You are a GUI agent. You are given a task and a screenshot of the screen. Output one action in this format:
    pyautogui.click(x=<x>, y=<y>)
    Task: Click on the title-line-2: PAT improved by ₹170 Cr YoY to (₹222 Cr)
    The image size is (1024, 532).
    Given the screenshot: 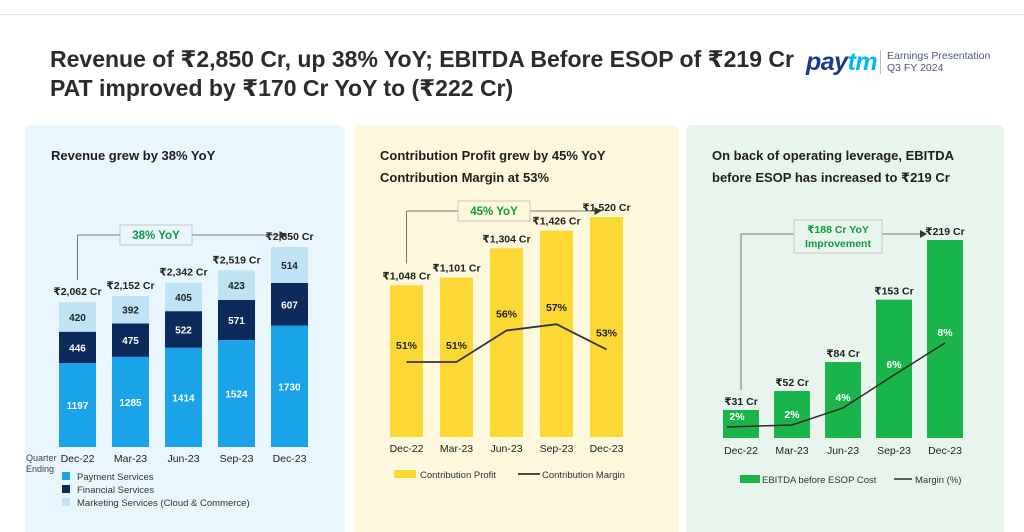 What is the action you would take?
    pyautogui.click(x=282, y=88)
    